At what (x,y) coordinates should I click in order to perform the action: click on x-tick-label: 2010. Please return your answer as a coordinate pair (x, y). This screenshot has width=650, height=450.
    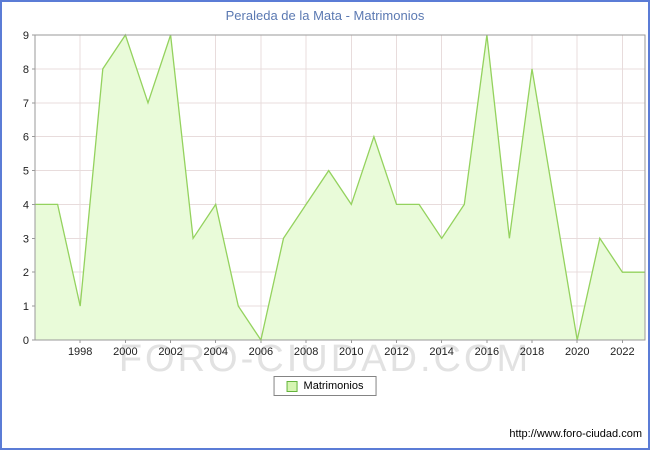
    Looking at the image, I should click on (351, 352).